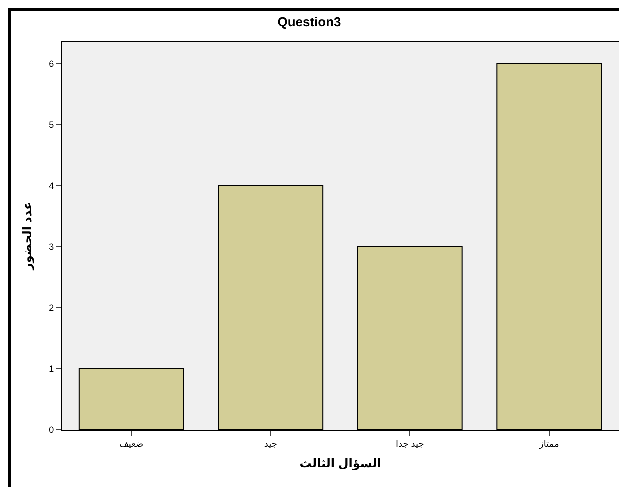  I want to click on y-axis-title: عدد الحضور, so click(27, 237).